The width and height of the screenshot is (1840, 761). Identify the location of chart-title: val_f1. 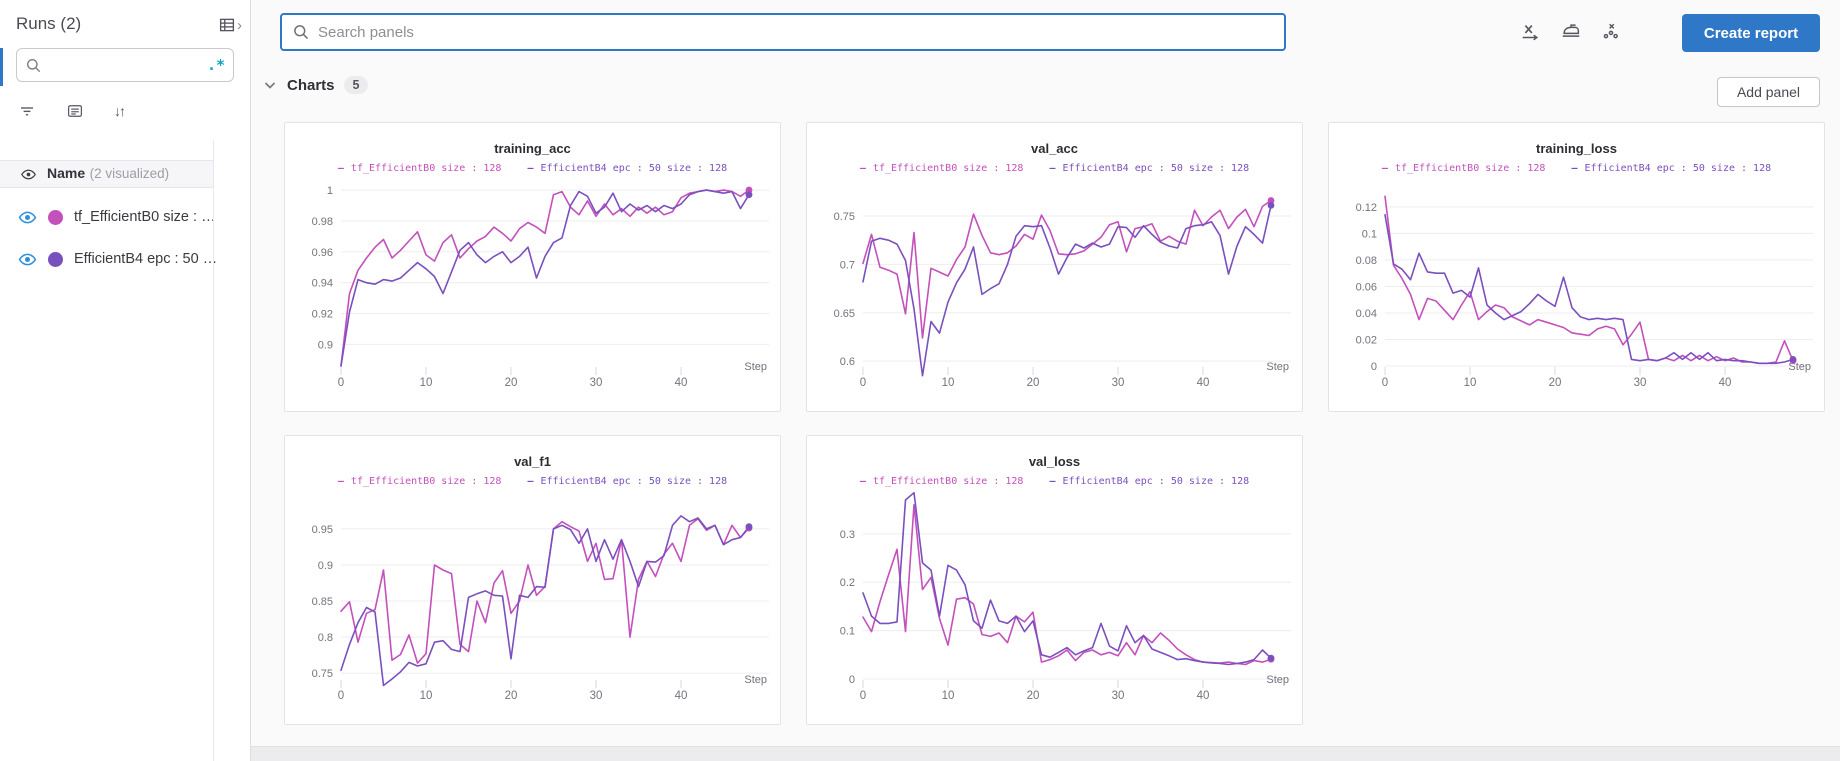
(532, 461).